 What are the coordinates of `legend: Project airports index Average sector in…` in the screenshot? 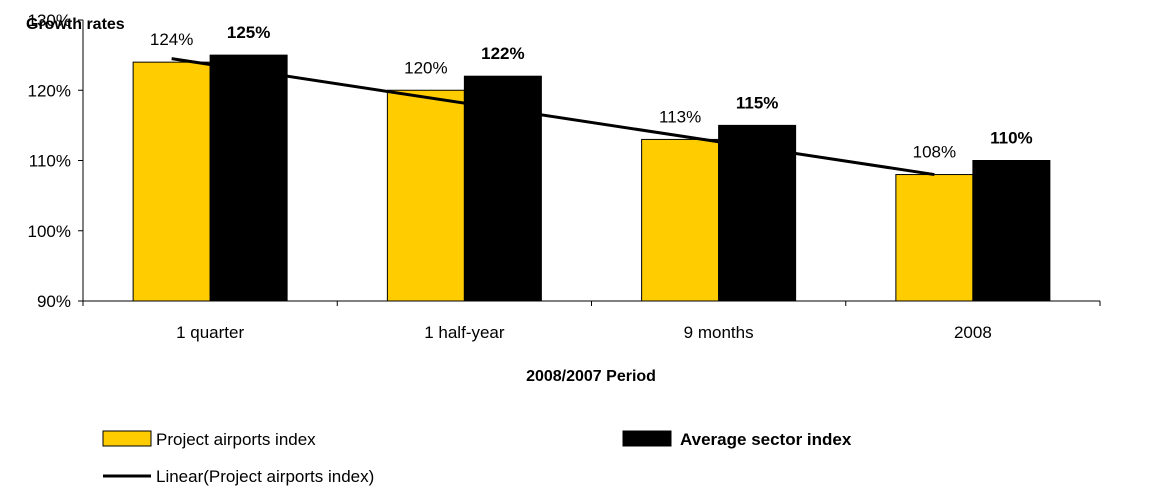 It's located at (477, 458).